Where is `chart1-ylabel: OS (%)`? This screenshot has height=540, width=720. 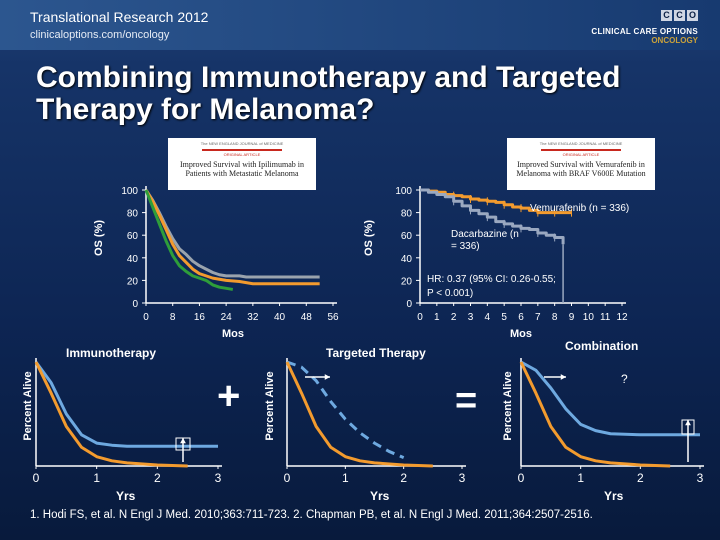
chart1-ylabel: OS (%) is located at coordinates (99, 238).